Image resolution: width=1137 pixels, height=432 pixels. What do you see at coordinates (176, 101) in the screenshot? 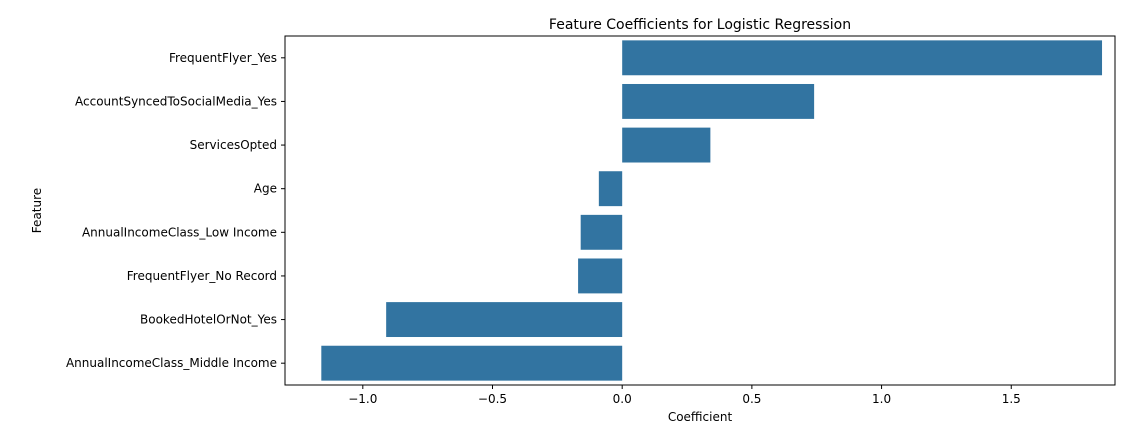
I see `y-tick-label: AccountSyncedToSocialMedia_Yes` at bounding box center [176, 101].